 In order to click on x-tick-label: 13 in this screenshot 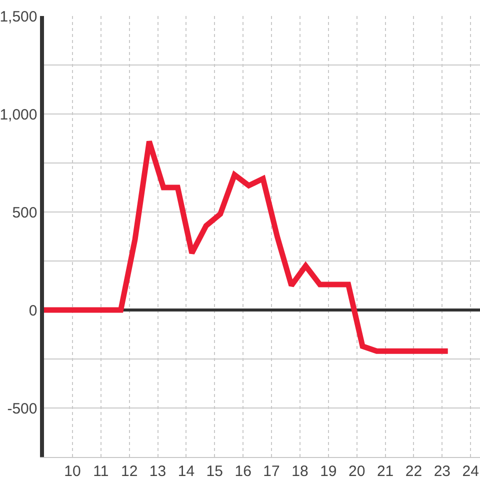, I will do `click(157, 471)`.